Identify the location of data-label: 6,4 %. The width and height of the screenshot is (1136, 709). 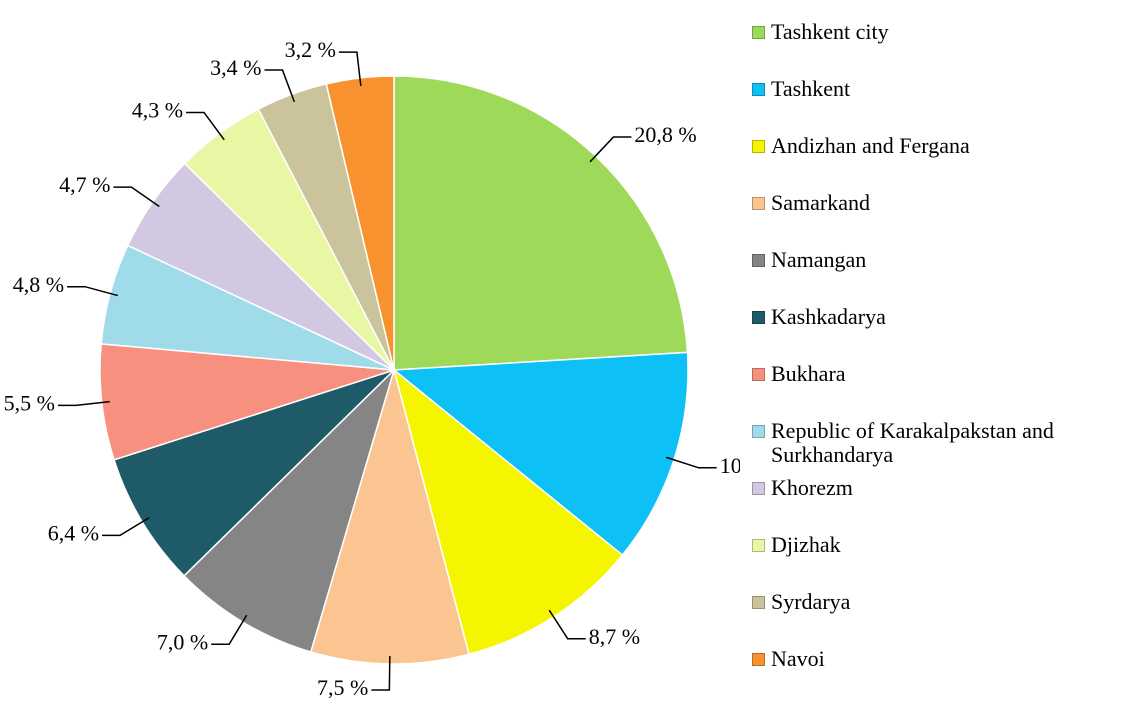
(73, 532).